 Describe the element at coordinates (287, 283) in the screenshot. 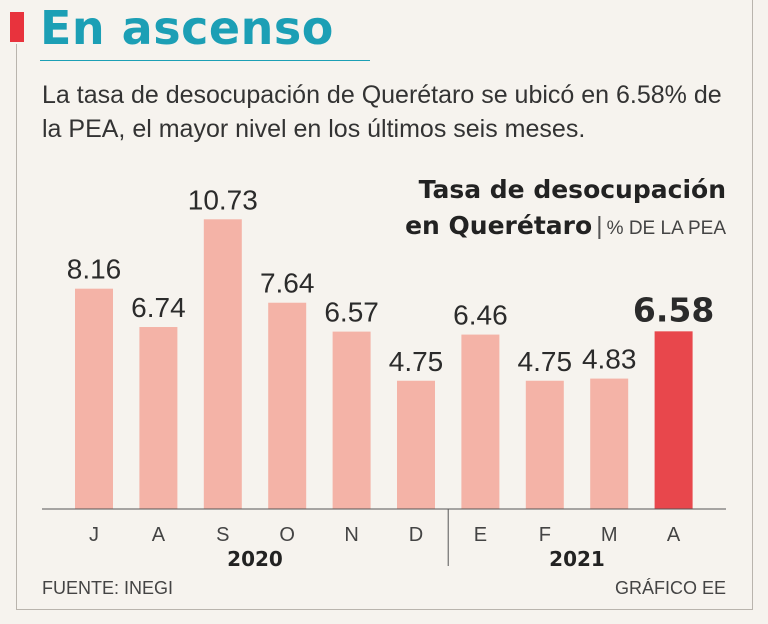

I see `bar-value-label: 7.64` at that location.